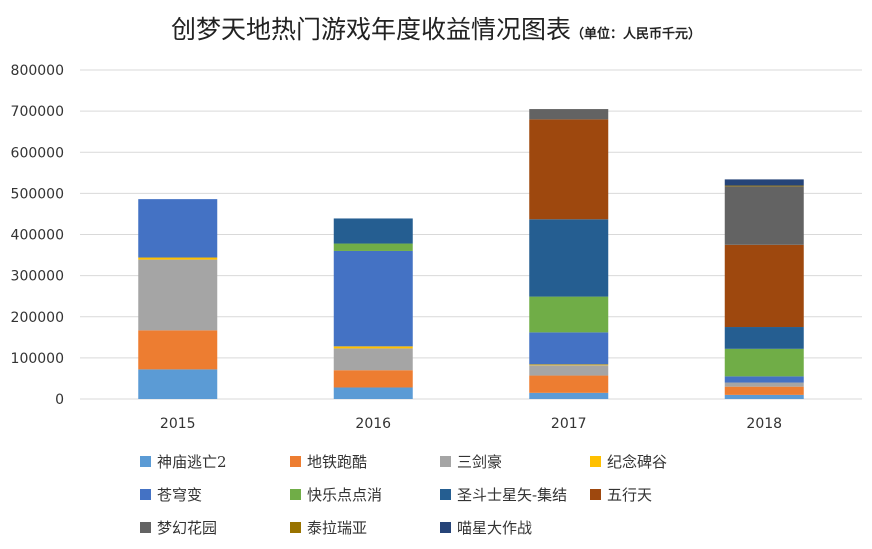 The width and height of the screenshot is (872, 549). I want to click on legend-item: 梦幻花园, so click(215, 527).